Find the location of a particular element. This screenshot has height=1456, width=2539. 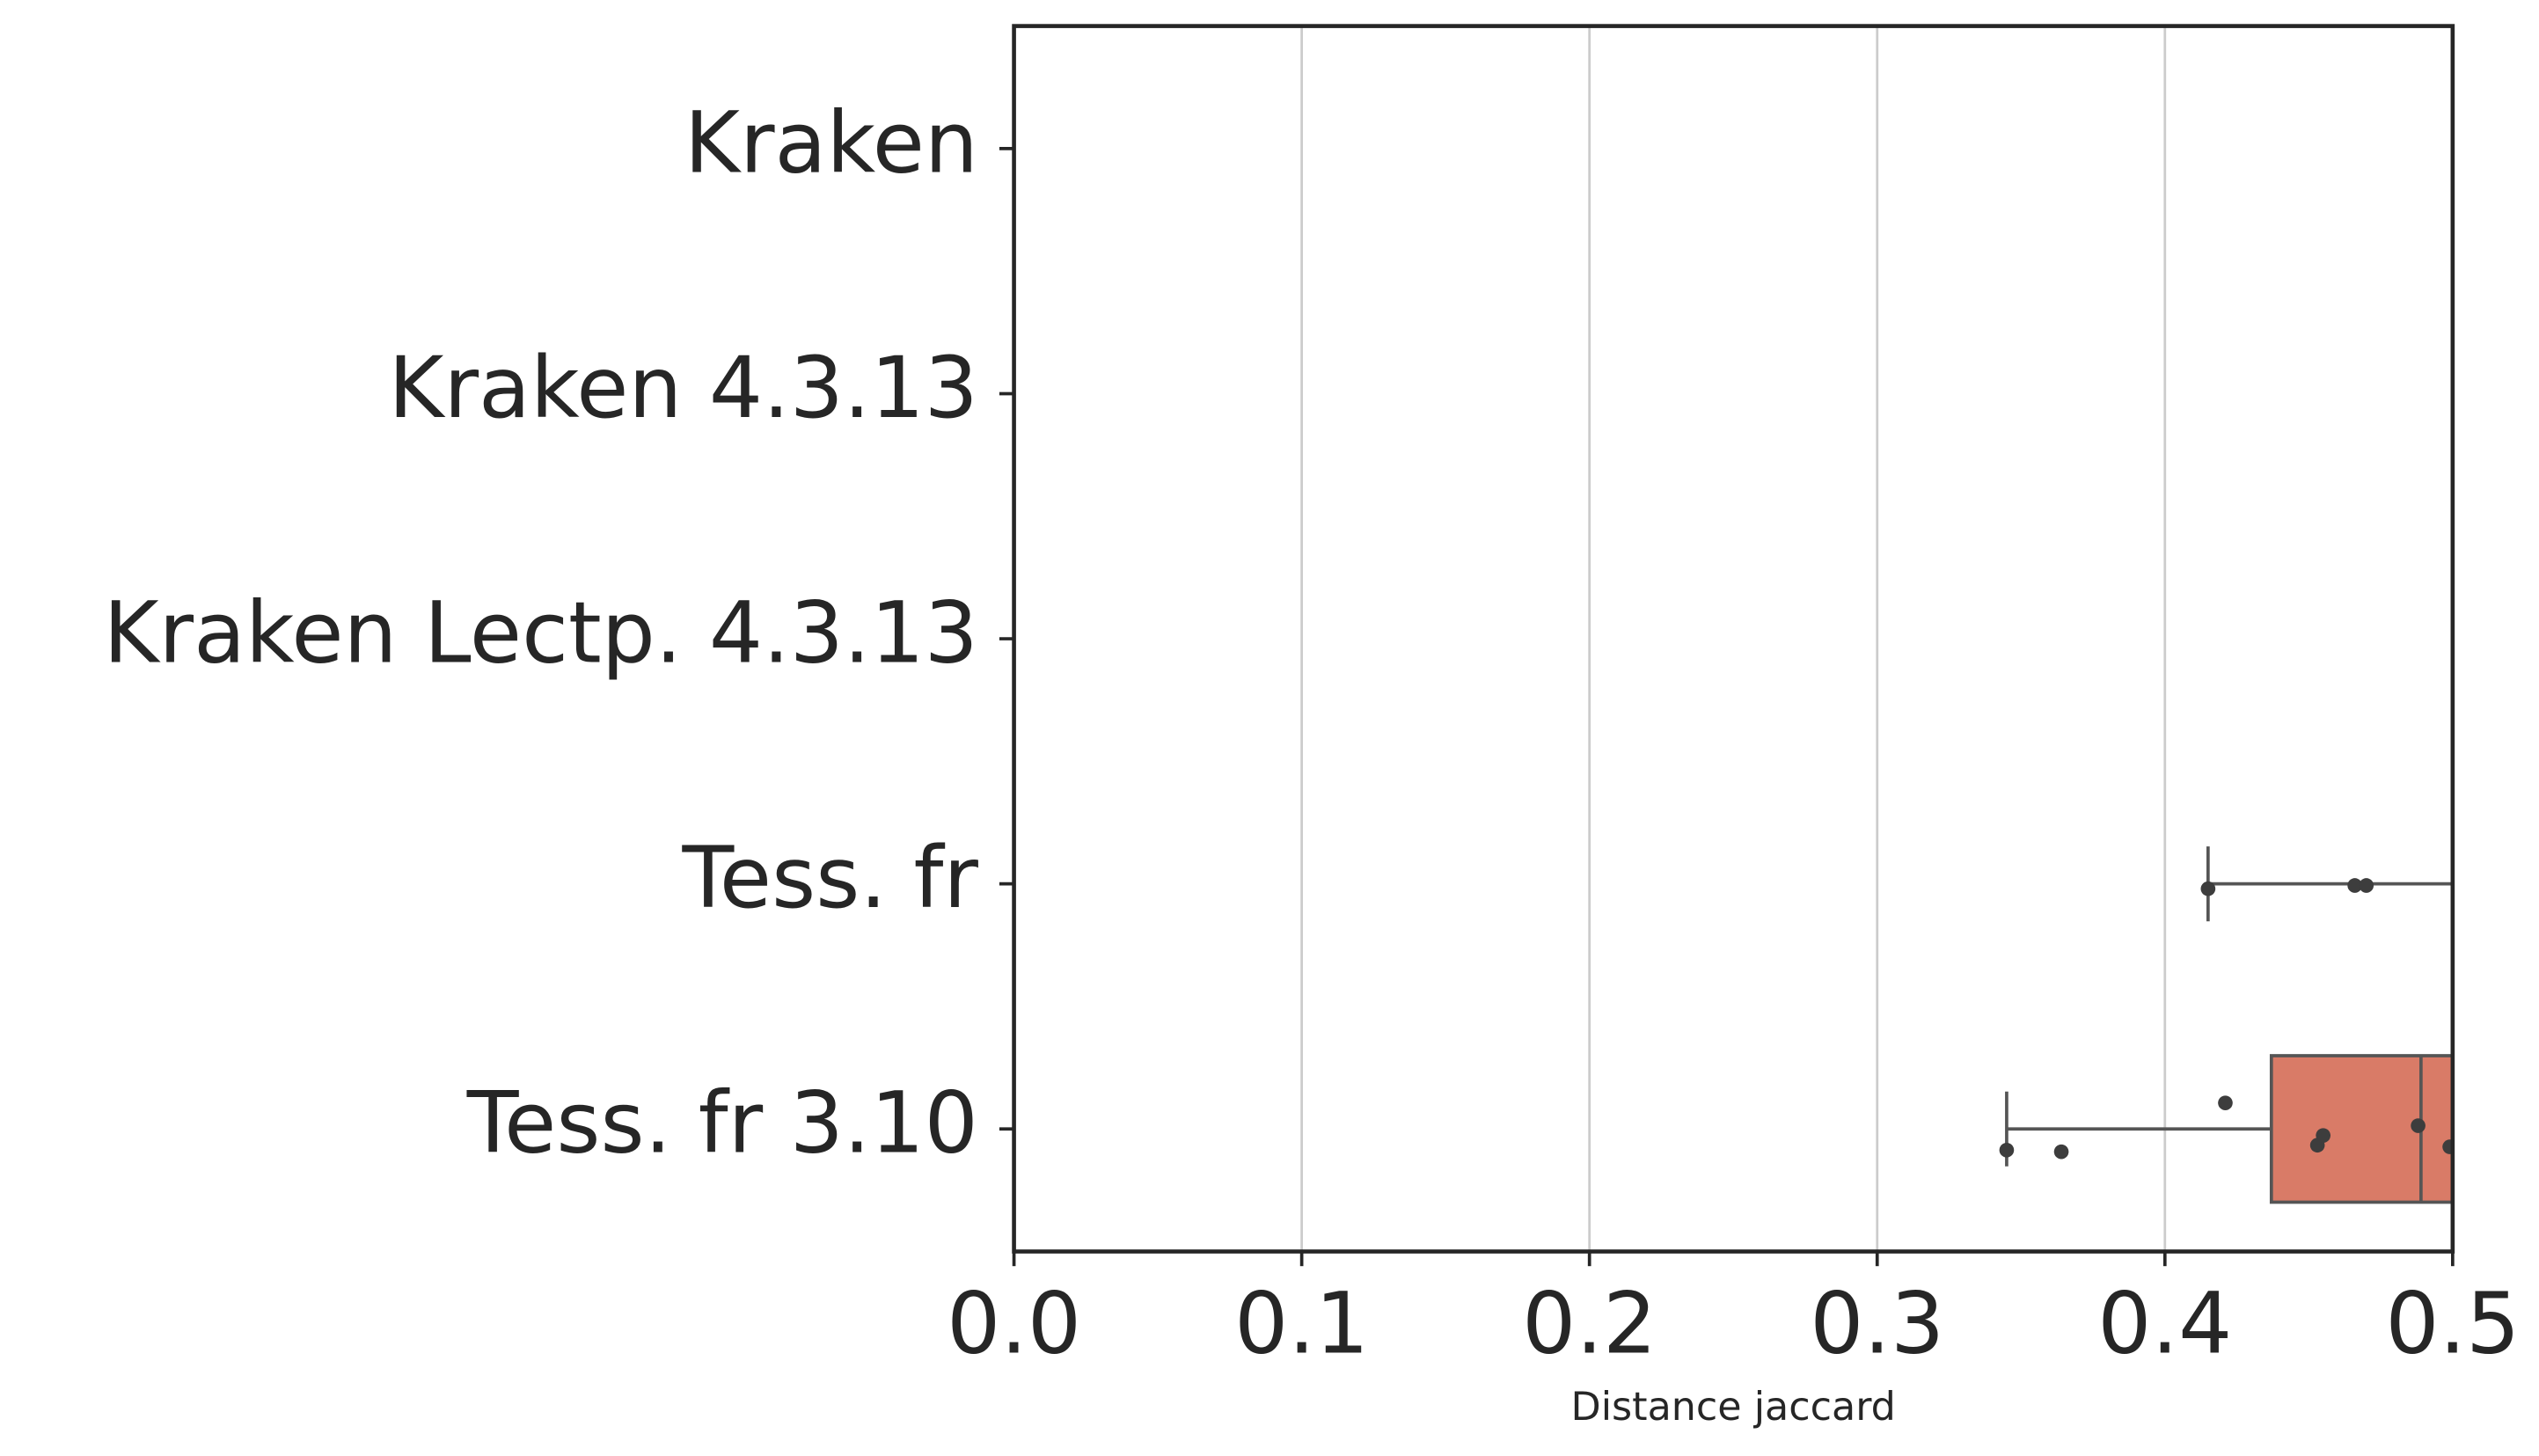

x-tick-label: 0.2 is located at coordinates (1589, 1324).